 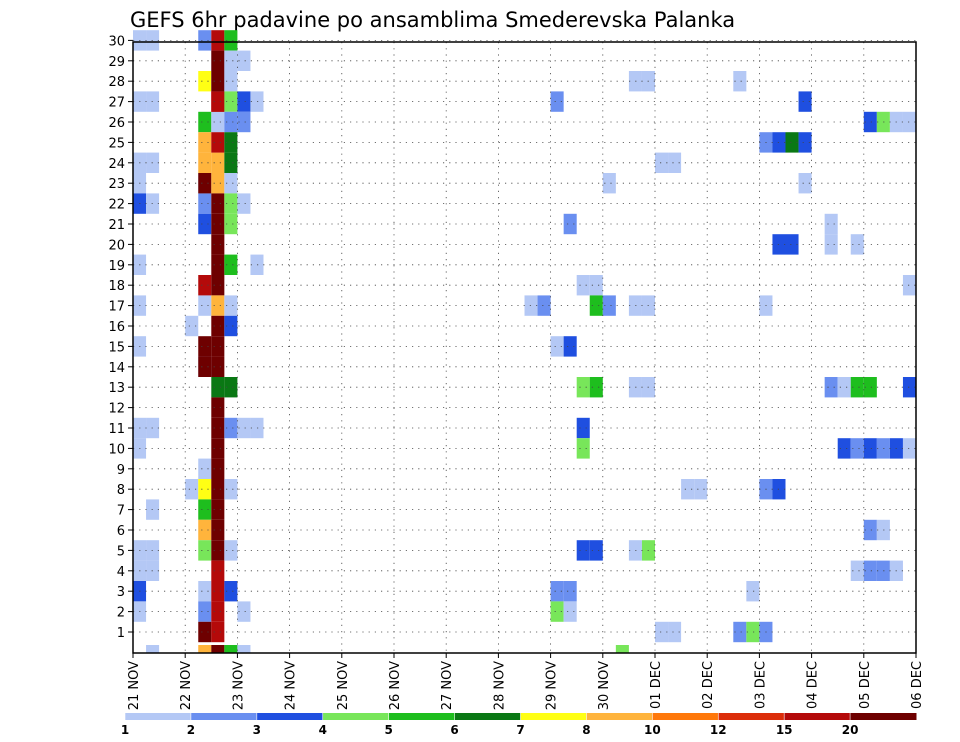 I want to click on y-tick-label: 24, so click(x=116, y=164).